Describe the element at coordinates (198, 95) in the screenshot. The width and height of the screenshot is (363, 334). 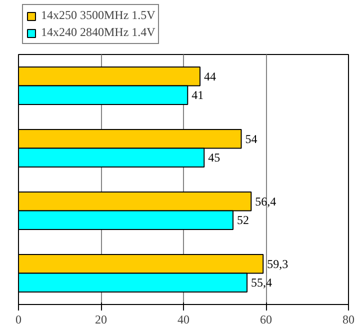
I see `data-label: 41` at that location.